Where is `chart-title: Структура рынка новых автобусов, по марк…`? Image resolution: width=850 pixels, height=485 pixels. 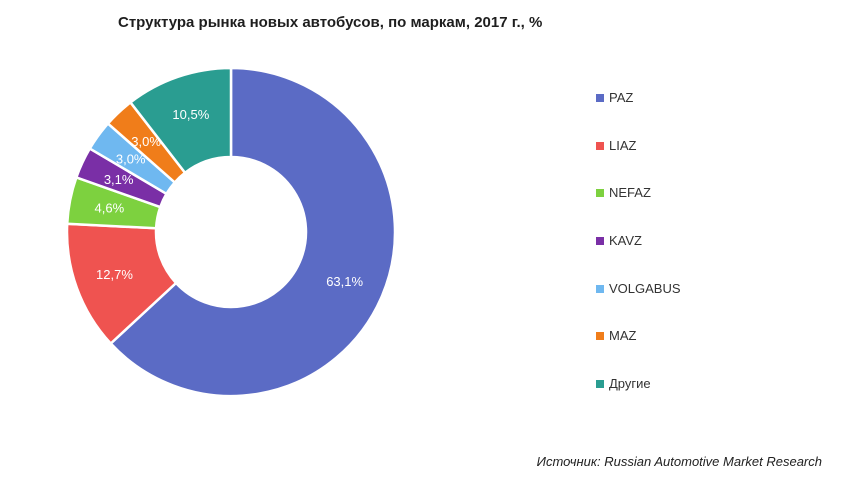
chart-title: Структура рынка новых автобусов, по марк… is located at coordinates (330, 22).